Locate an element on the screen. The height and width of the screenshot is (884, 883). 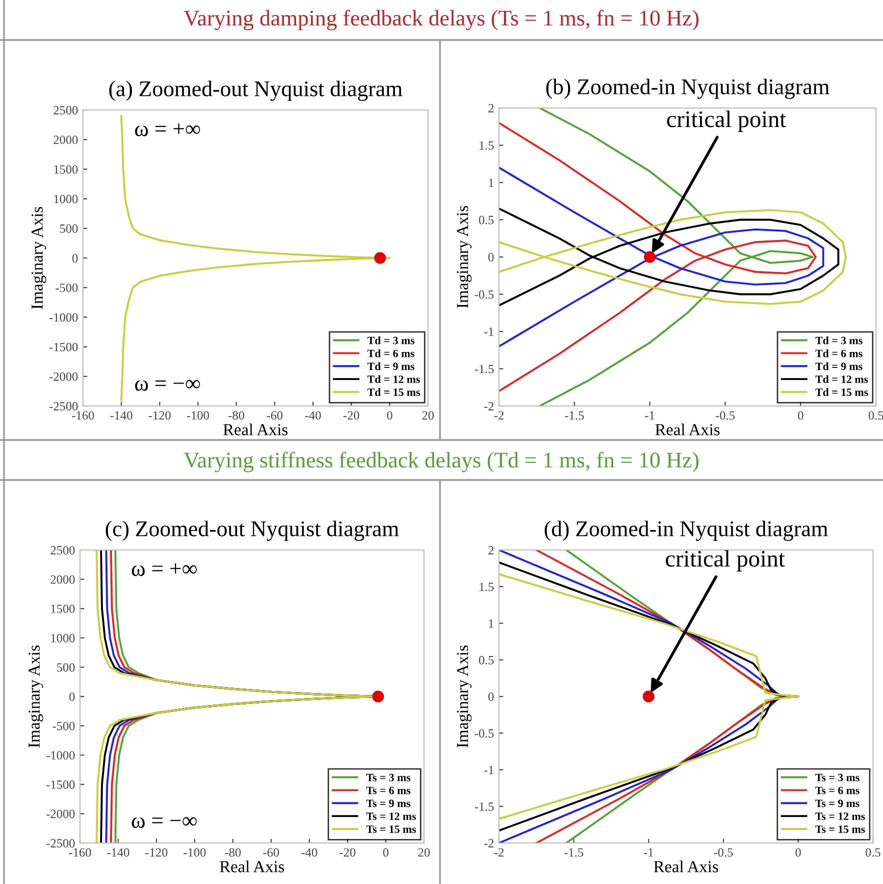
legend-label: Td = 9 ms is located at coordinates (390, 366).